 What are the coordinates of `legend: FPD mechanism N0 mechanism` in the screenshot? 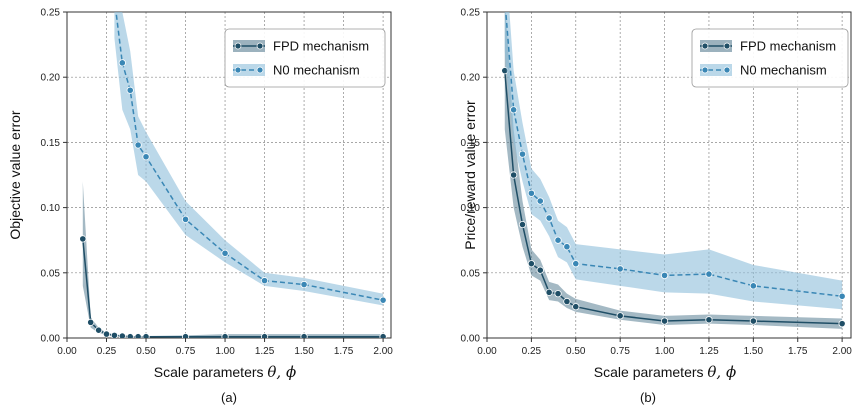 It's located at (770, 58).